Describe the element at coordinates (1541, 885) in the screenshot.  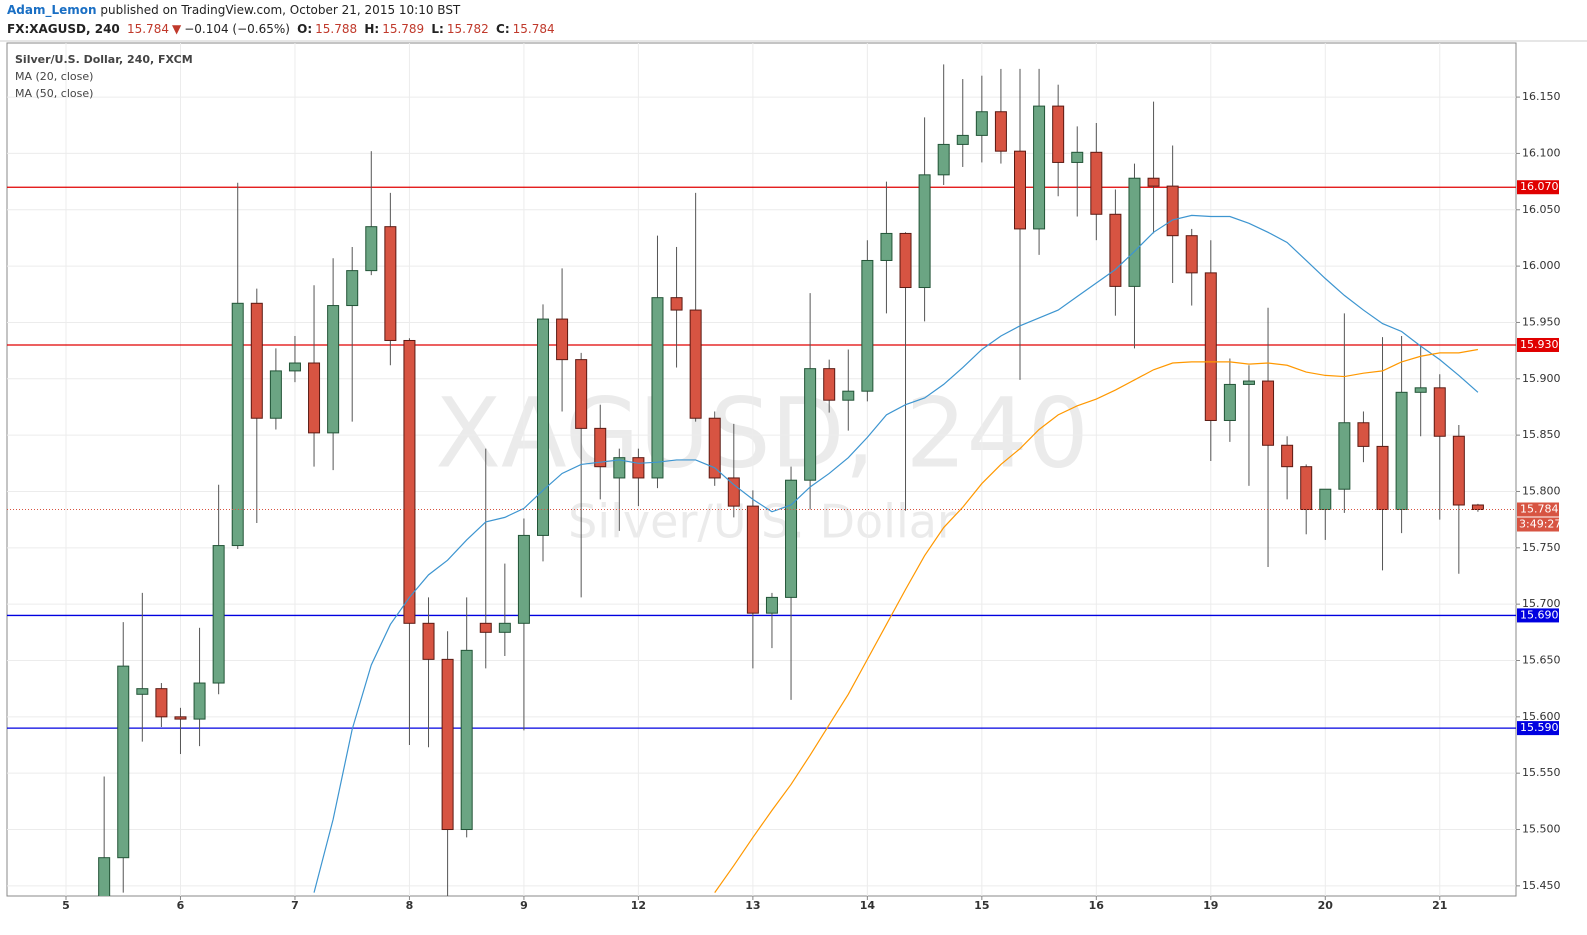
I see `y-tick-label: 15.450` at that location.